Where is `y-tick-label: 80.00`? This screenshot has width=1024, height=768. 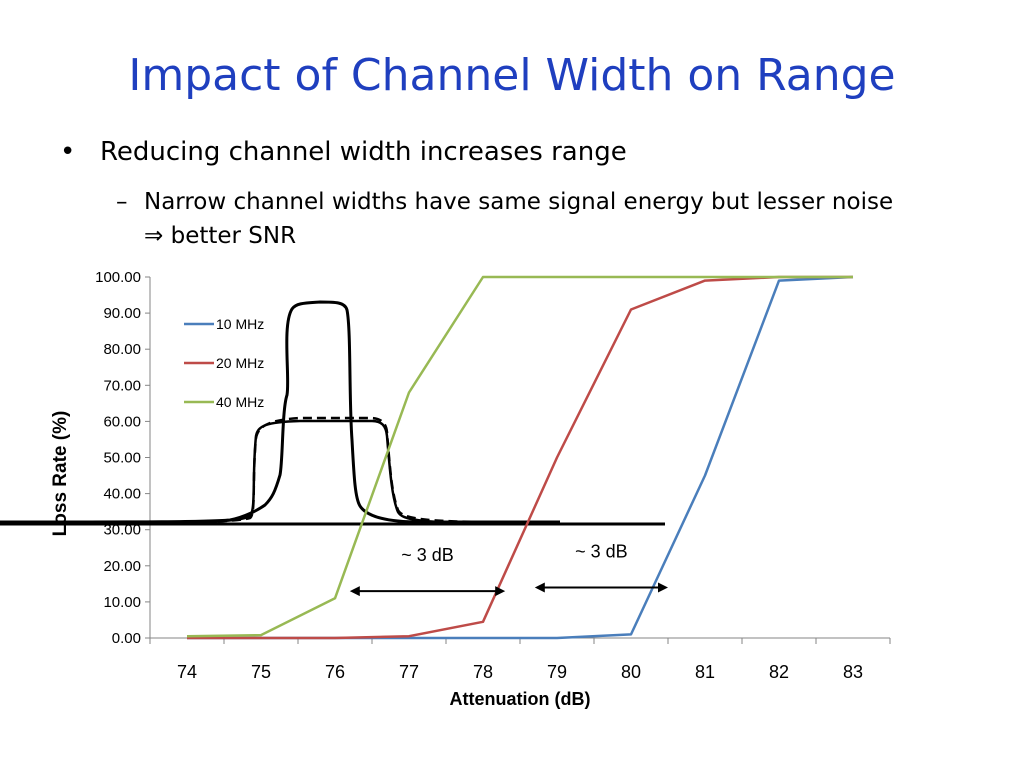
y-tick-label: 80.00 is located at coordinates (122, 349).